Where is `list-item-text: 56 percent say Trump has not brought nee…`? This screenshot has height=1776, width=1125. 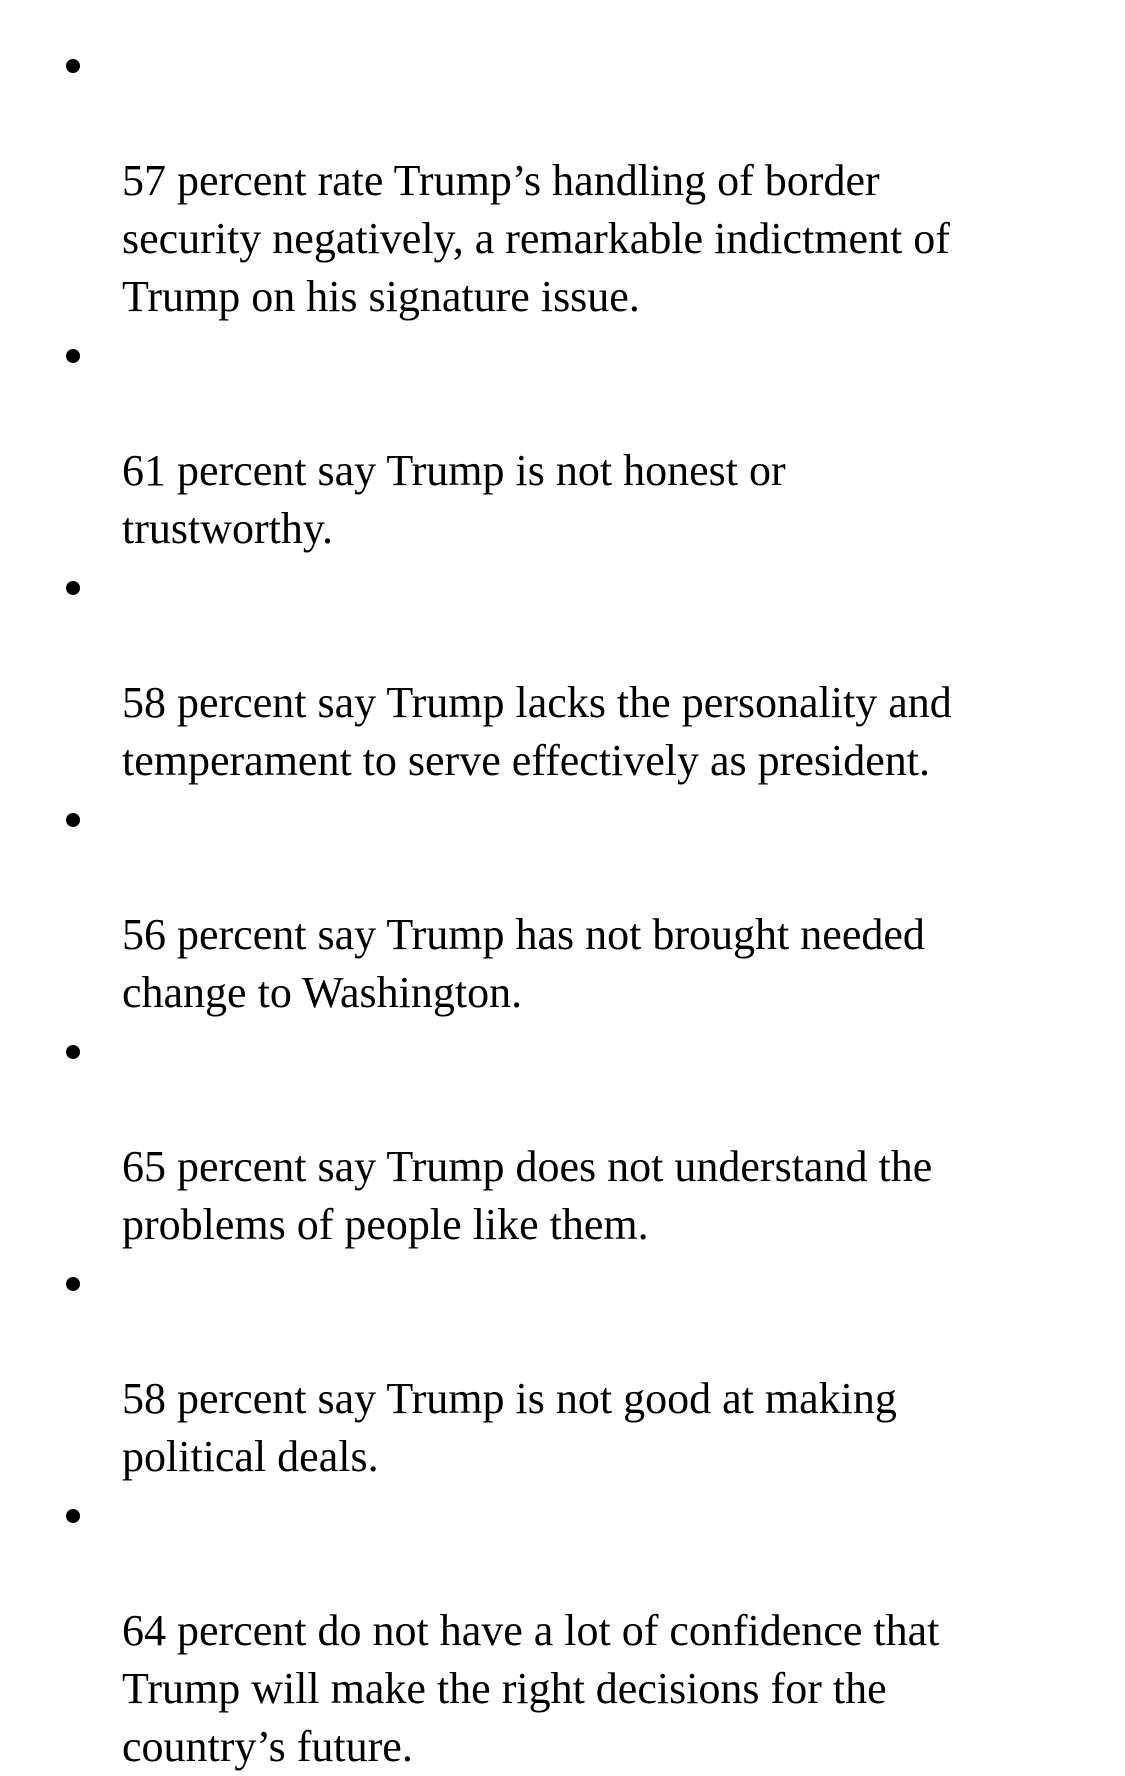
list-item-text: 56 percent say Trump has not brought nee… is located at coordinates (523, 963).